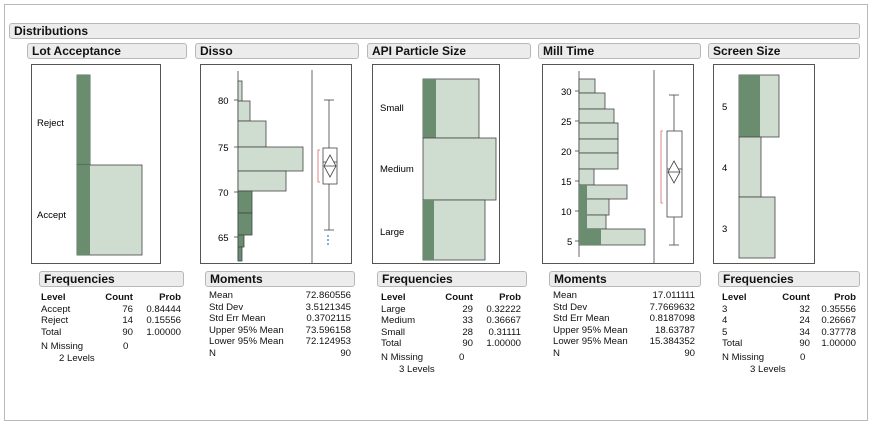 The height and width of the screenshot is (425, 872). What do you see at coordinates (789, 333) in the screenshot?
I see `table-row: 5 34 0.37778` at bounding box center [789, 333].